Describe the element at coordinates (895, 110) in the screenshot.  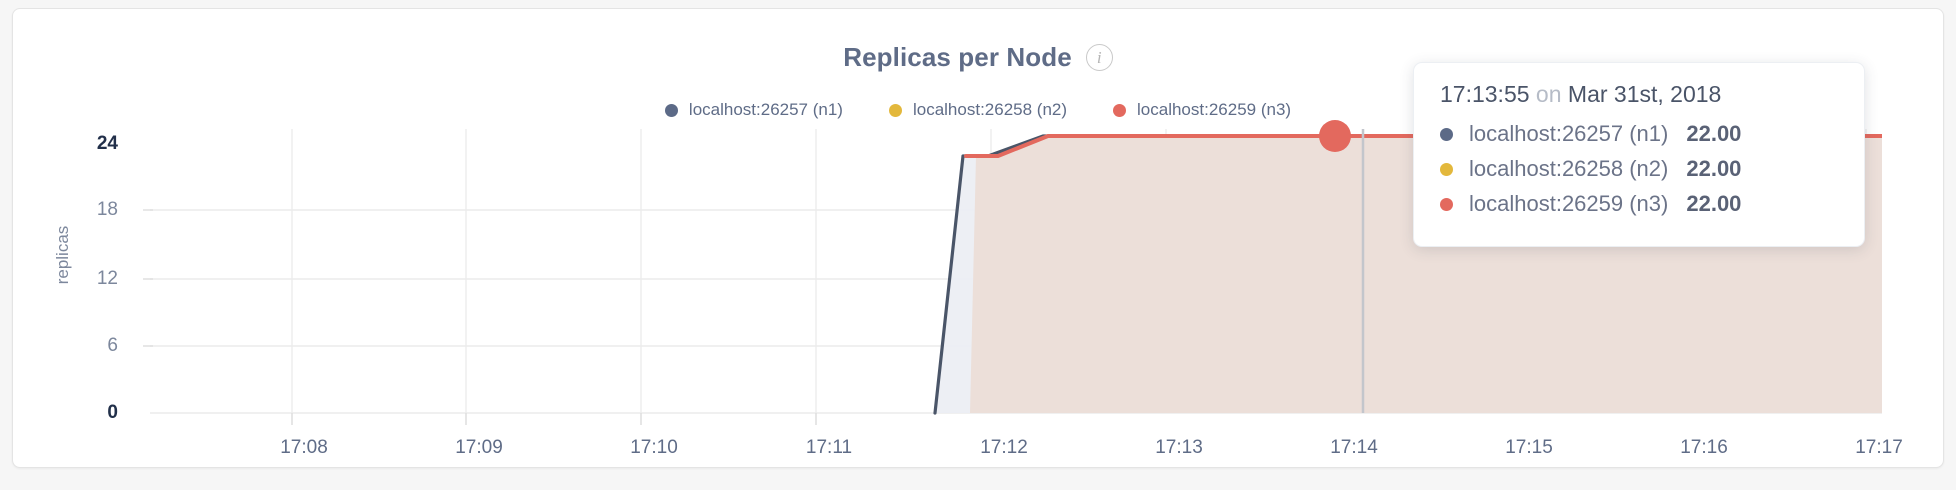
I see `legend-dot-n2` at that location.